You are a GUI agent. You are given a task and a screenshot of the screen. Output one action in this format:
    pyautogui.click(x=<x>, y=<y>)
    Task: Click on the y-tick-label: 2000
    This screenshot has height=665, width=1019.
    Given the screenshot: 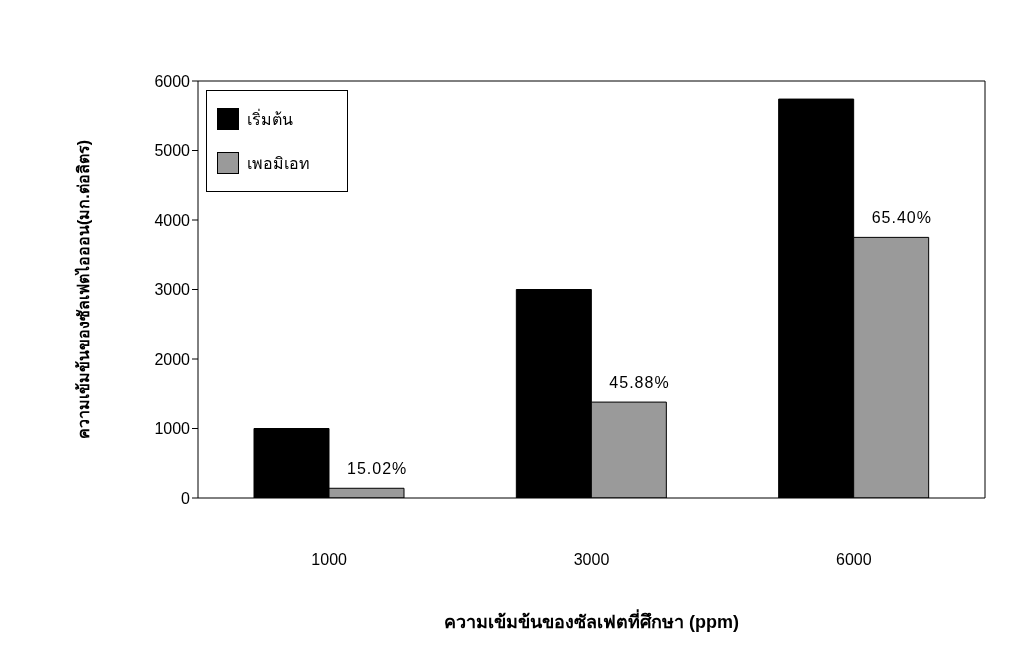 What is the action you would take?
    pyautogui.click(x=172, y=359)
    